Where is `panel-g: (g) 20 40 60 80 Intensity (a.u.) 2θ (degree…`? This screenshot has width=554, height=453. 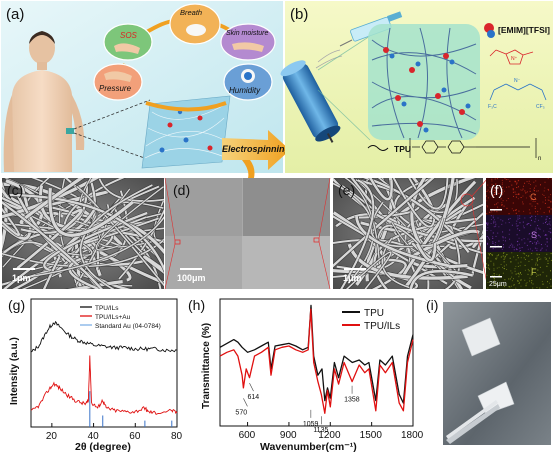
panel-g: (g) 20 40 60 80 Intensity (a.u.) 2θ (degree… is located at coordinates (95, 375).